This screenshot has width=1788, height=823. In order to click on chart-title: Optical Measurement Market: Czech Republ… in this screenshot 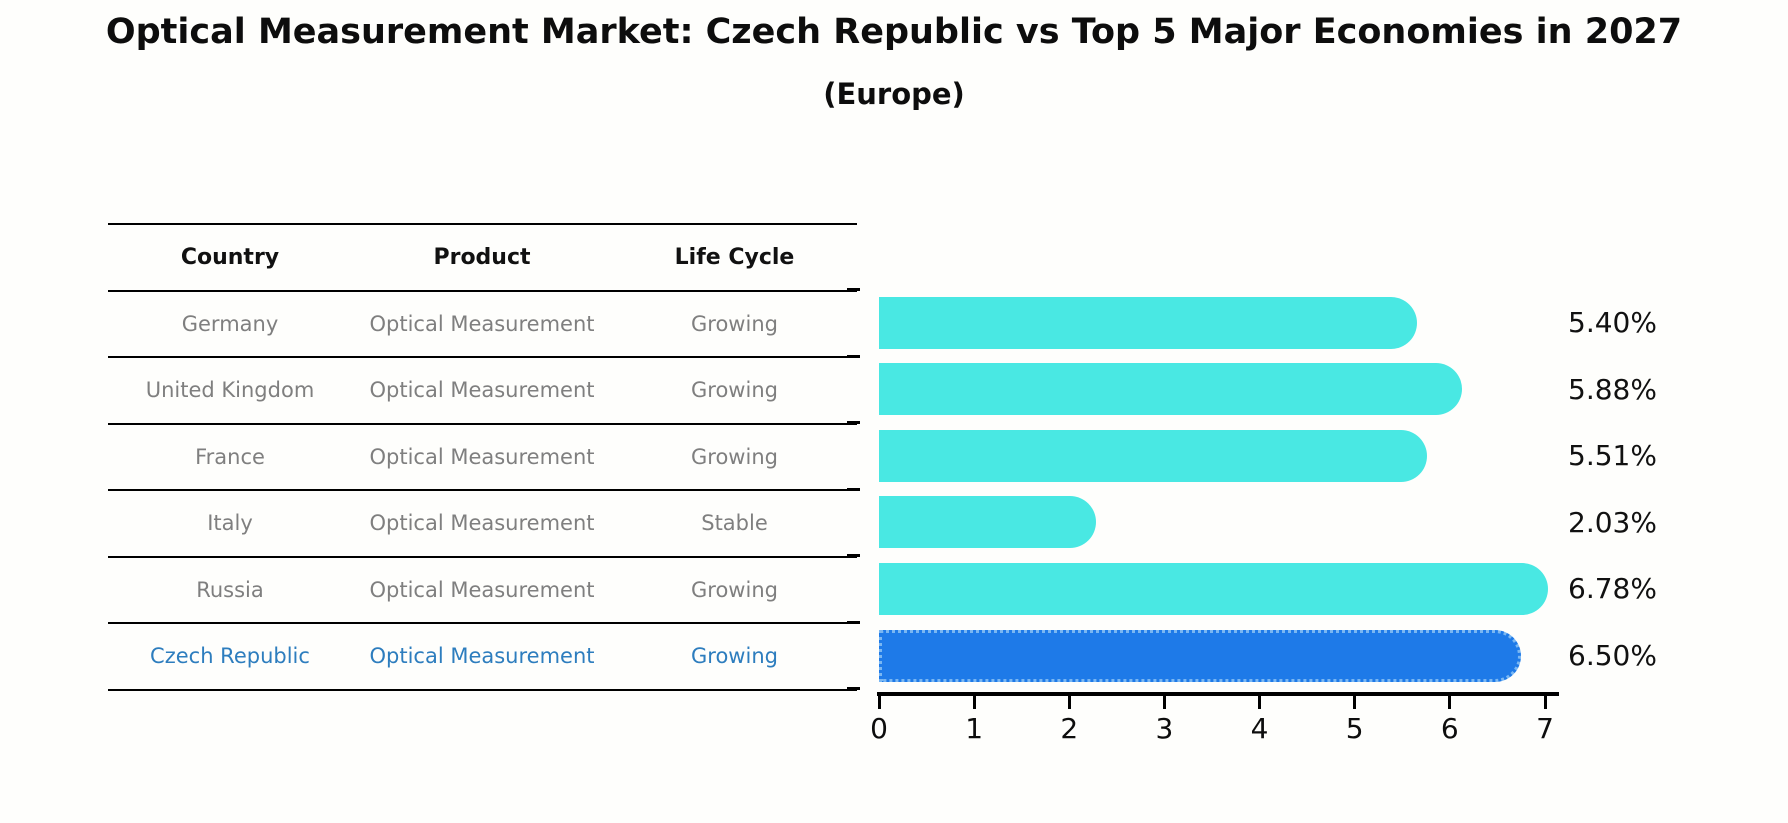, I will do `click(894, 32)`.